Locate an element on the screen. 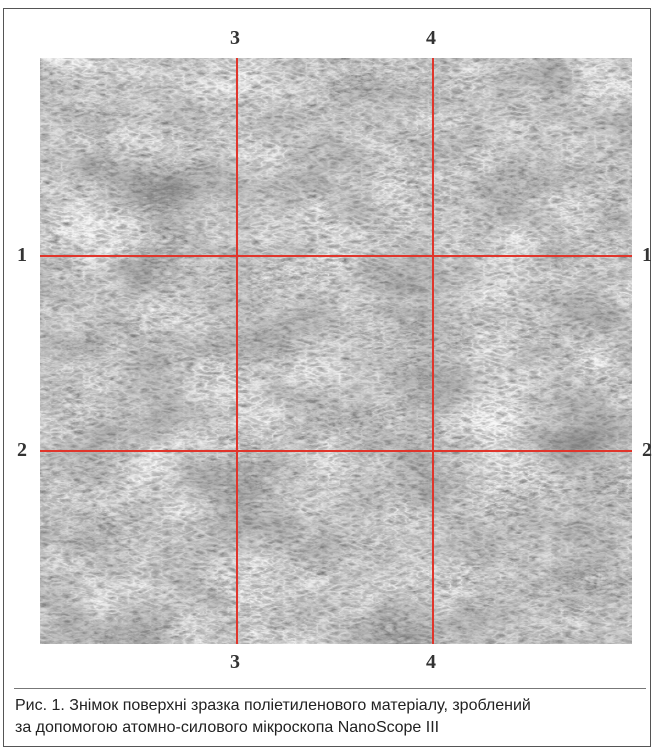 The height and width of the screenshot is (750, 655). marker-bottom-4: 4 is located at coordinates (431, 662).